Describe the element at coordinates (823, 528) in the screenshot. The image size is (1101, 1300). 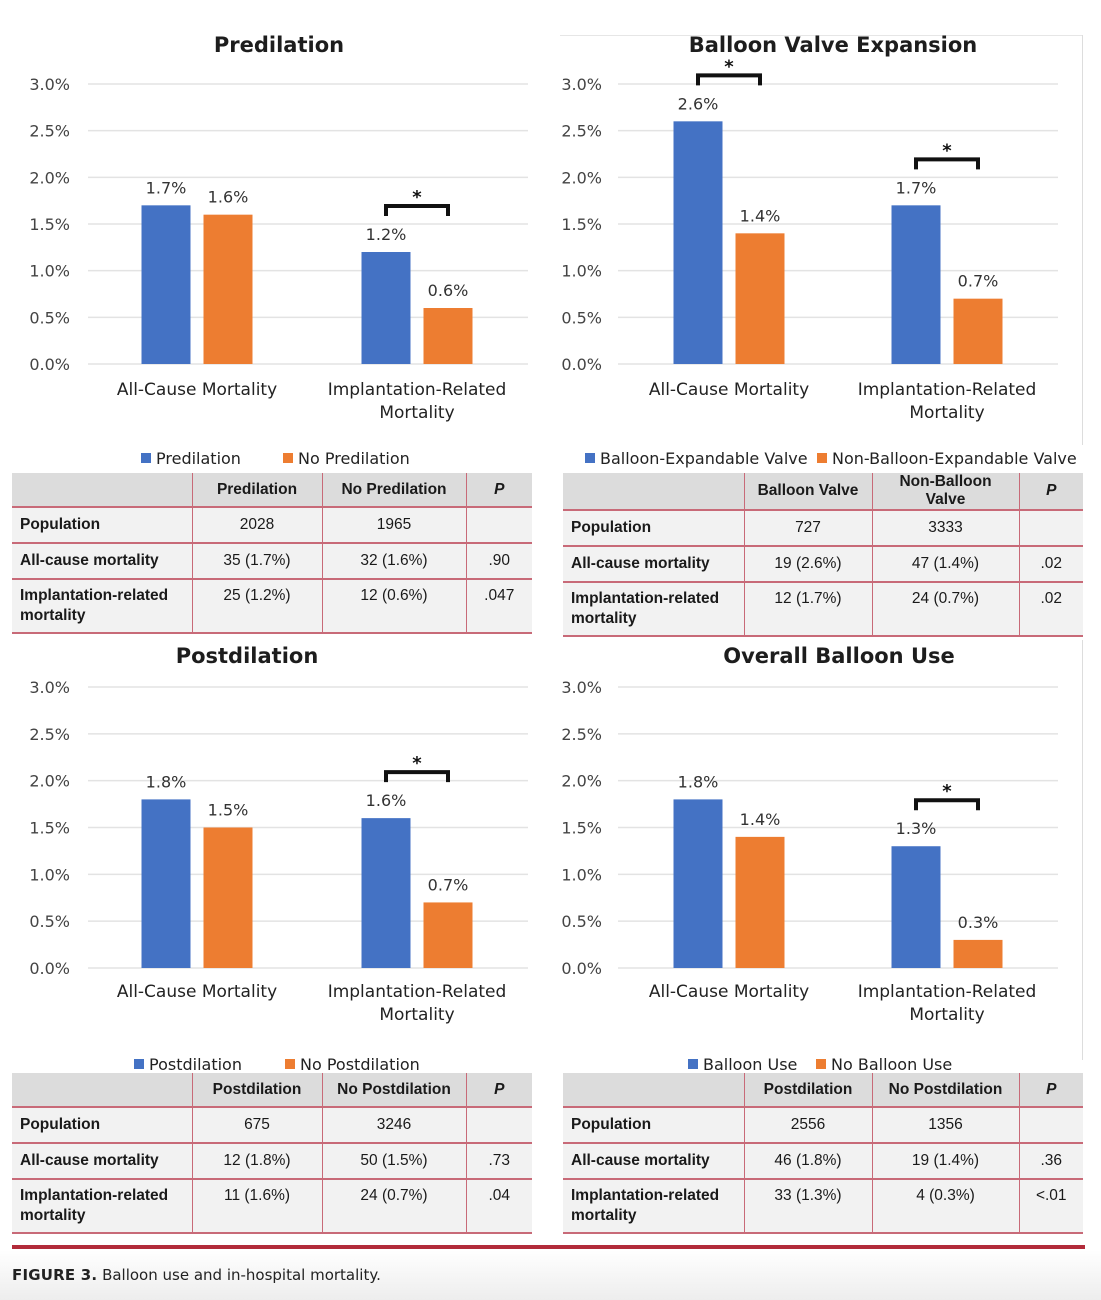
I see `table-row: Population 727 3333` at that location.